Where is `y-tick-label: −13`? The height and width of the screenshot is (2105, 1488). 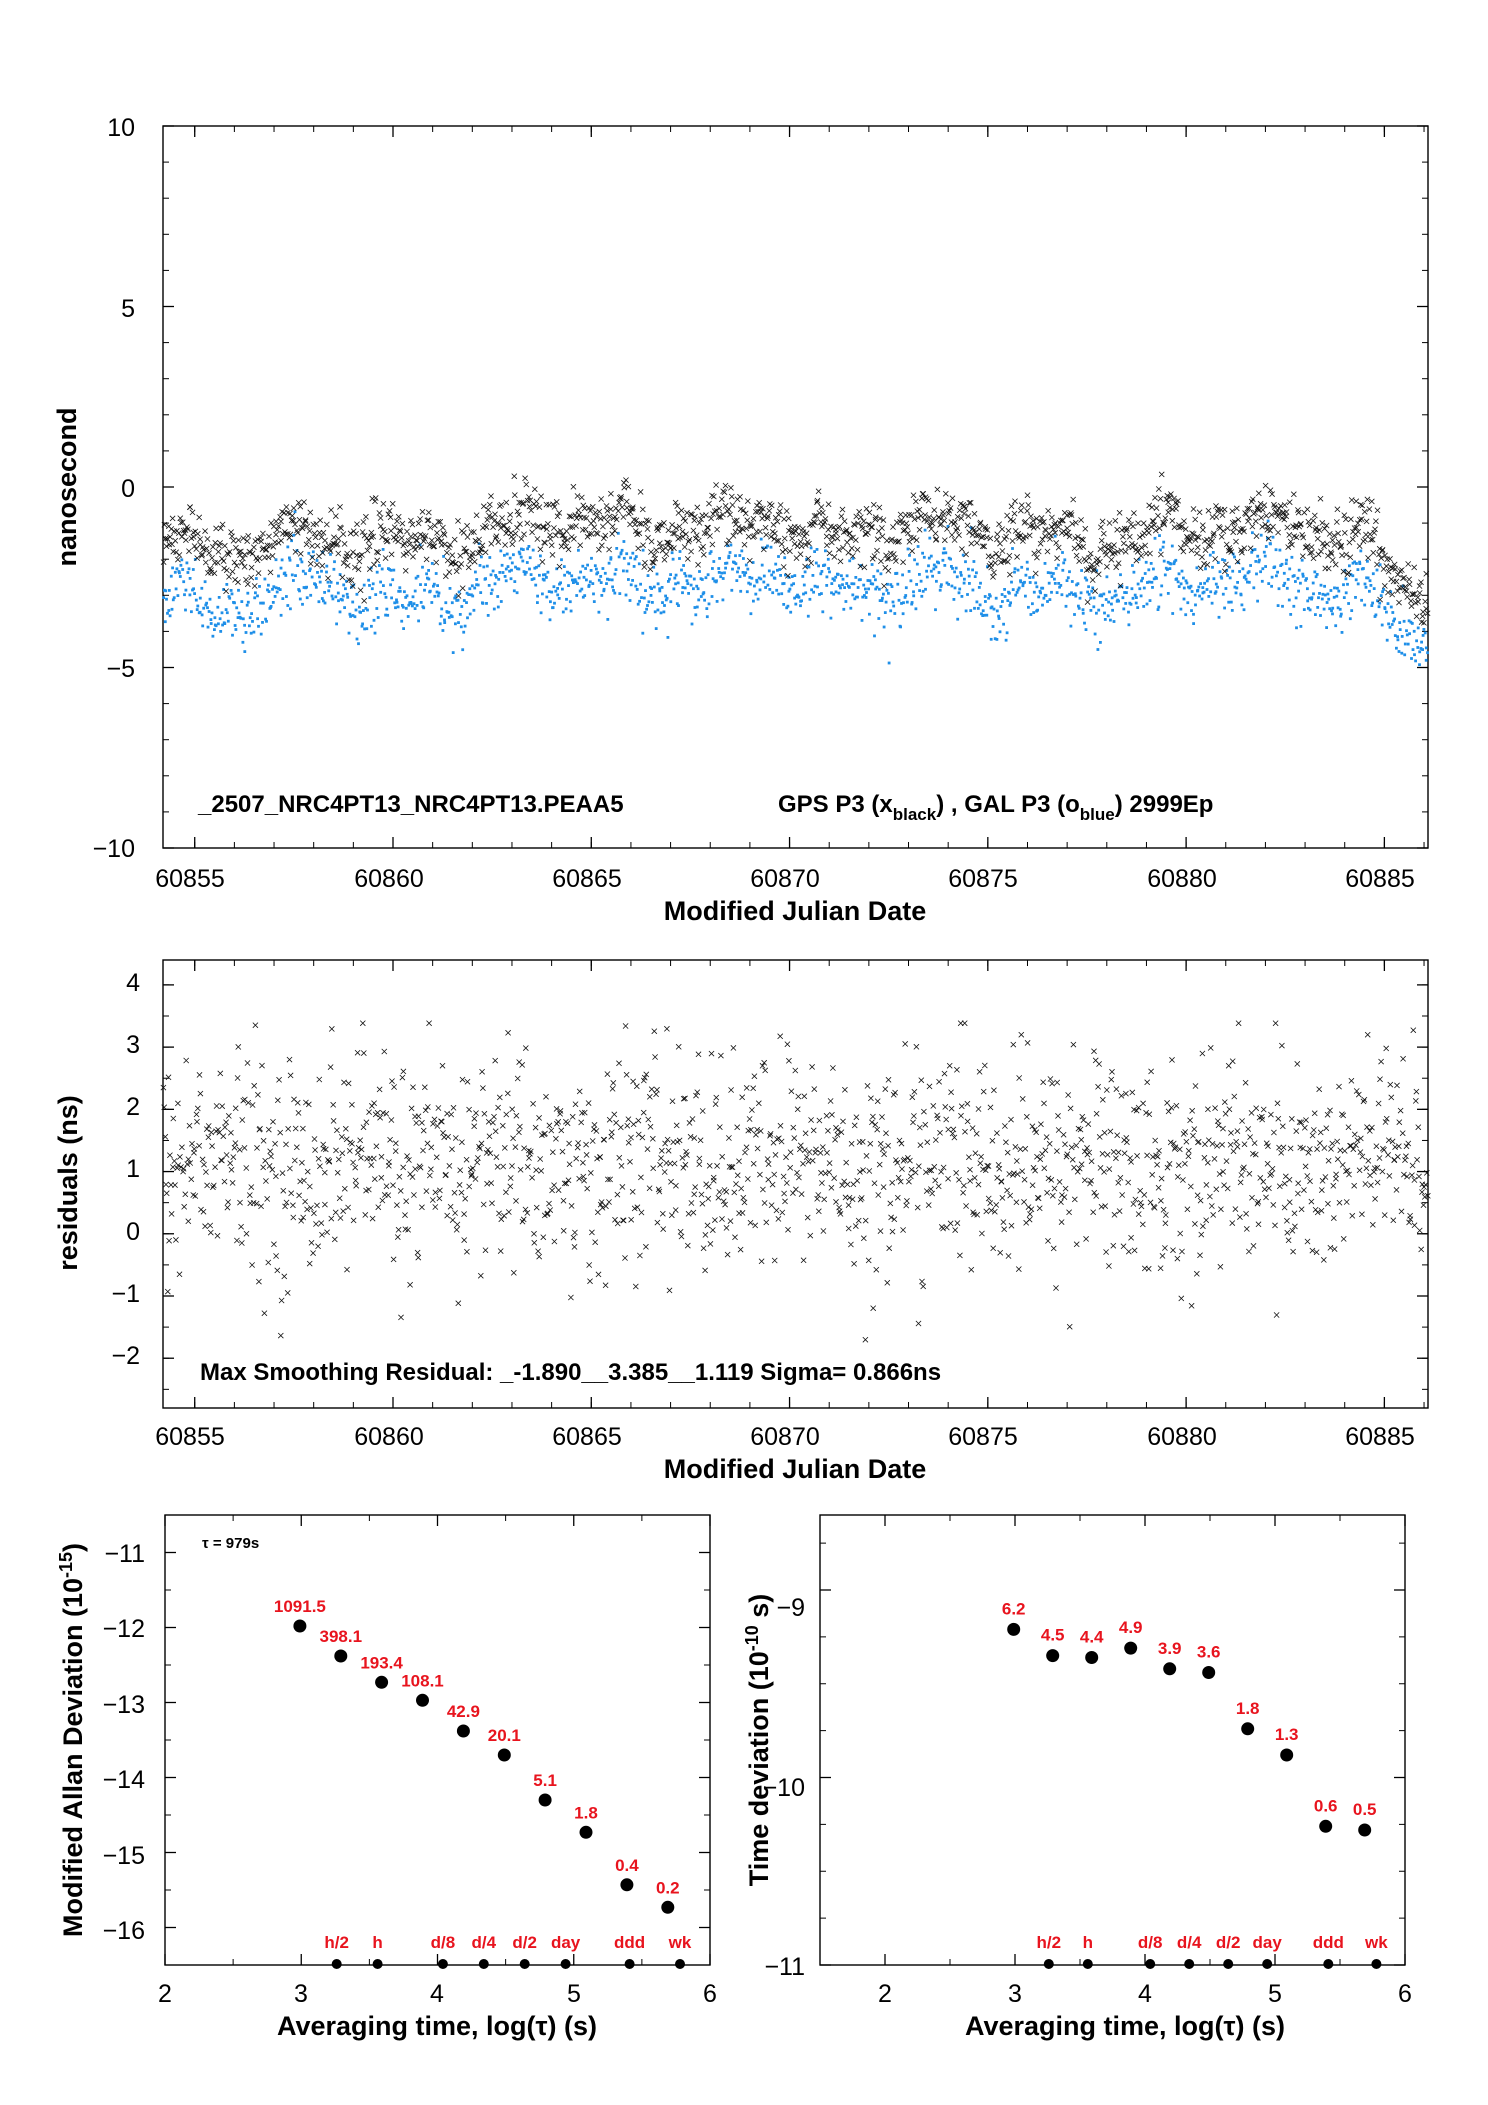
y-tick-label: −13 is located at coordinates (124, 1705).